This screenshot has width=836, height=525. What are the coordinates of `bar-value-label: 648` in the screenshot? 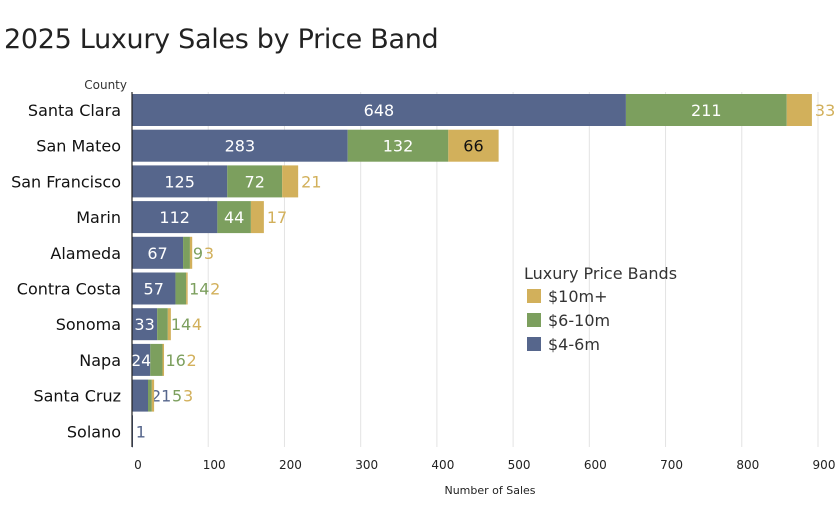 It's located at (379, 110).